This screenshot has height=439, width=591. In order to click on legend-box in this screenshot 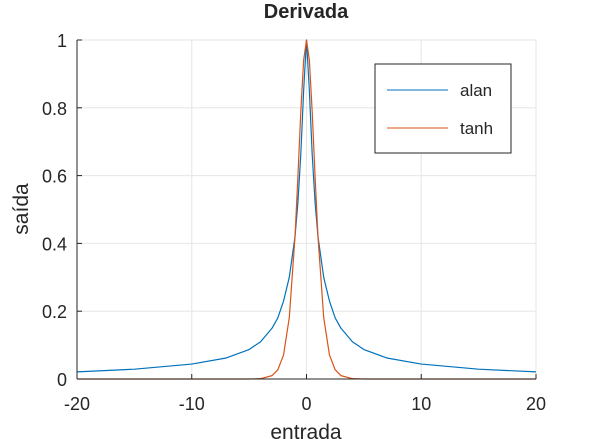, I will do `click(443, 108)`.